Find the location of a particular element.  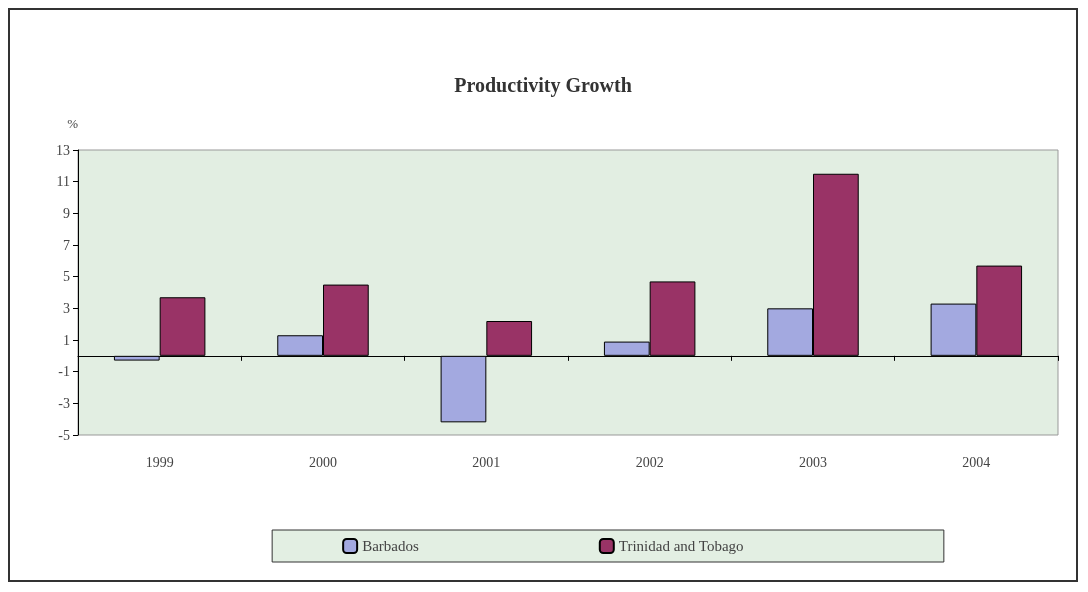

legend-label: Trinidad and Tobago is located at coordinates (681, 546).